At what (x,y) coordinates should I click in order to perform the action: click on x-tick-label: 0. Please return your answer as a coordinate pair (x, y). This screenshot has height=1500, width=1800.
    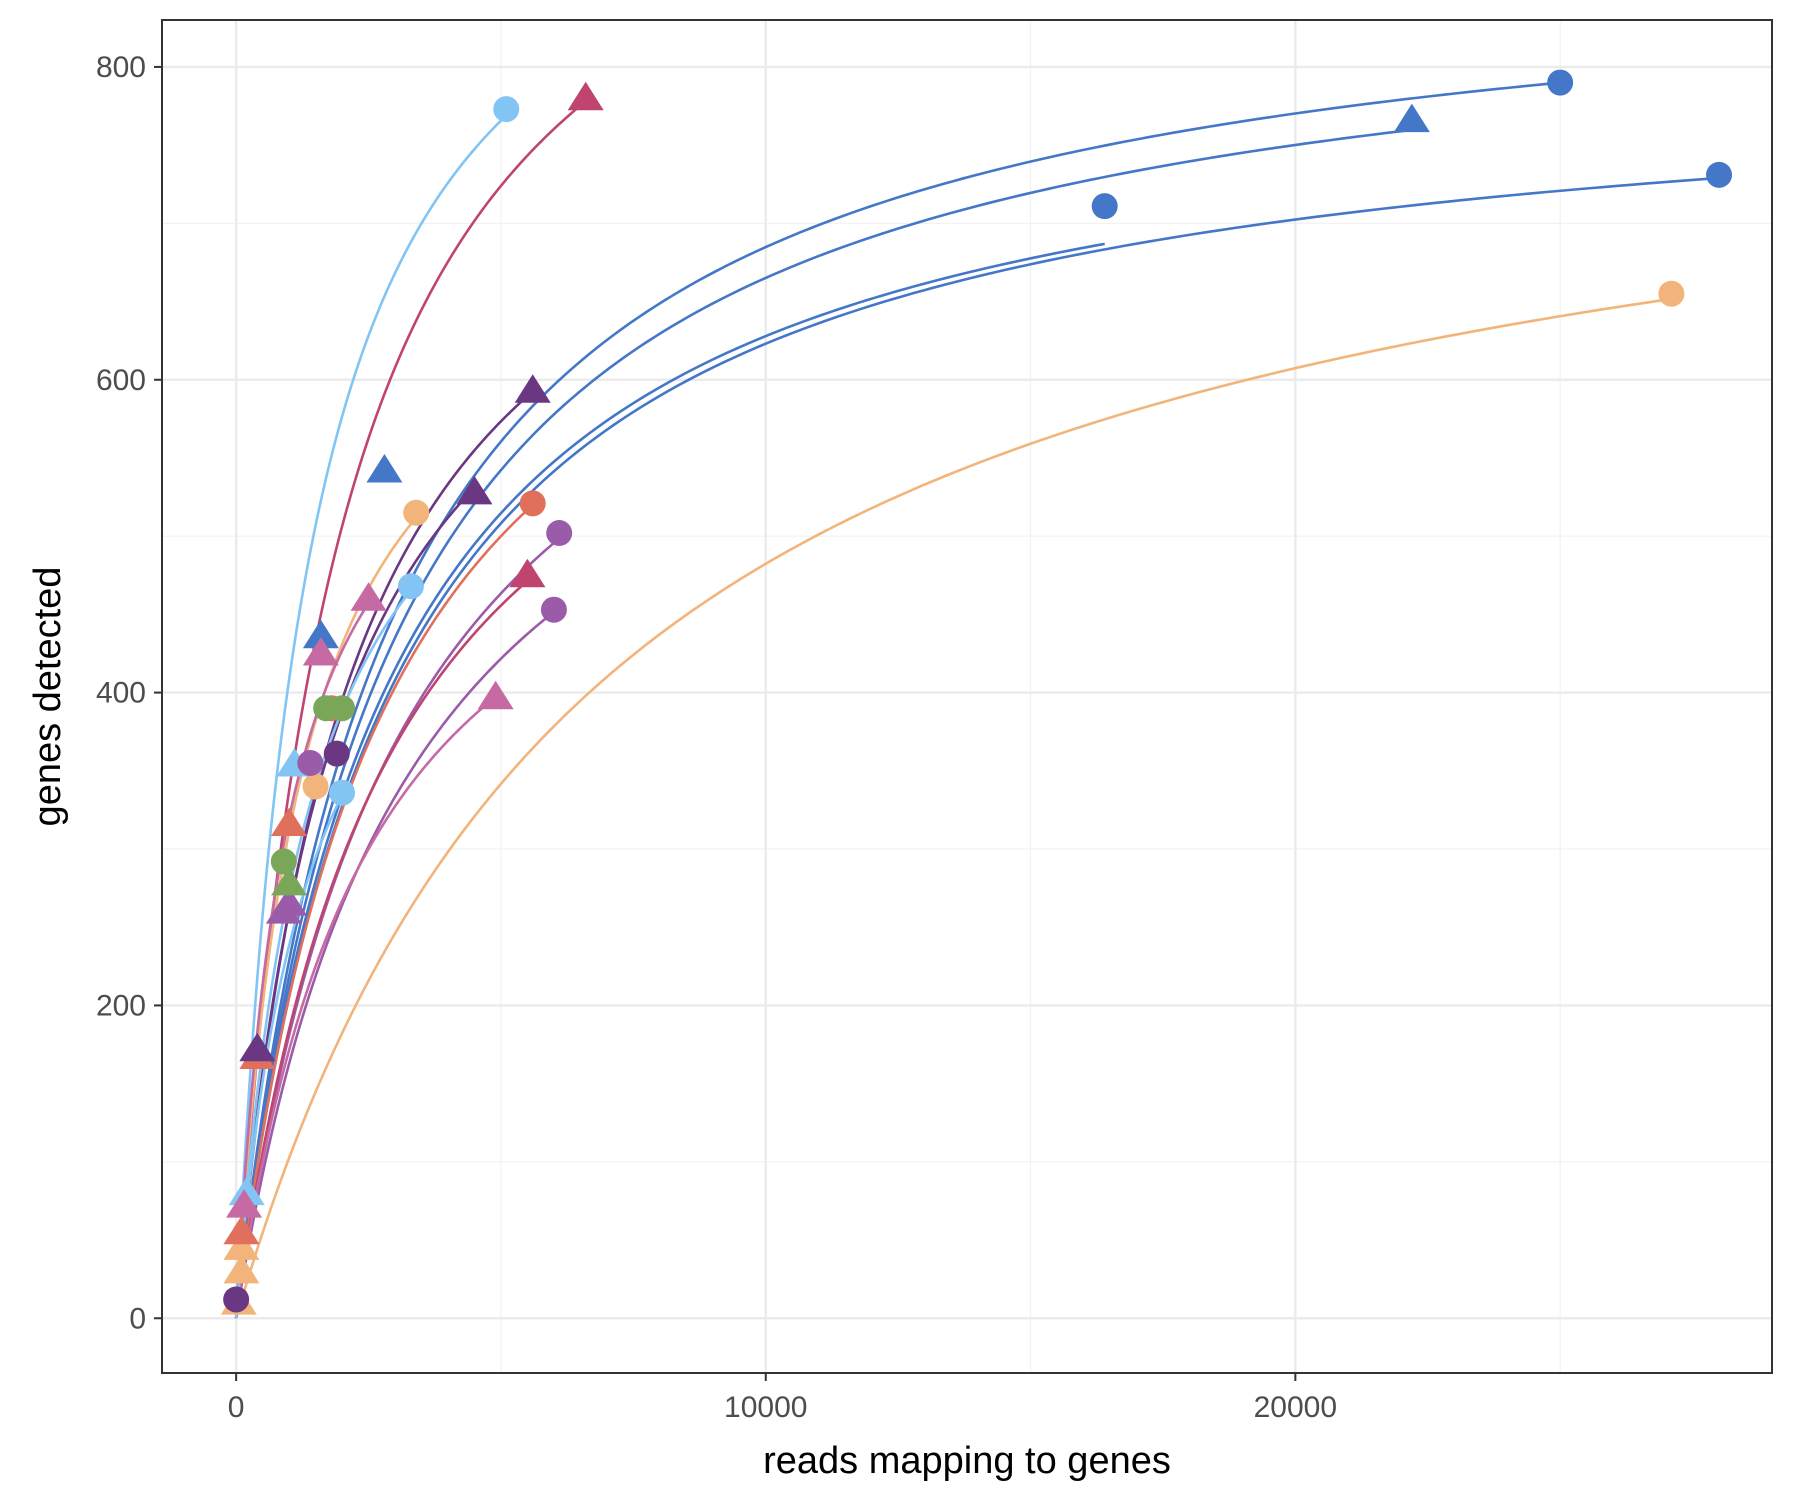
    Looking at the image, I should click on (236, 1407).